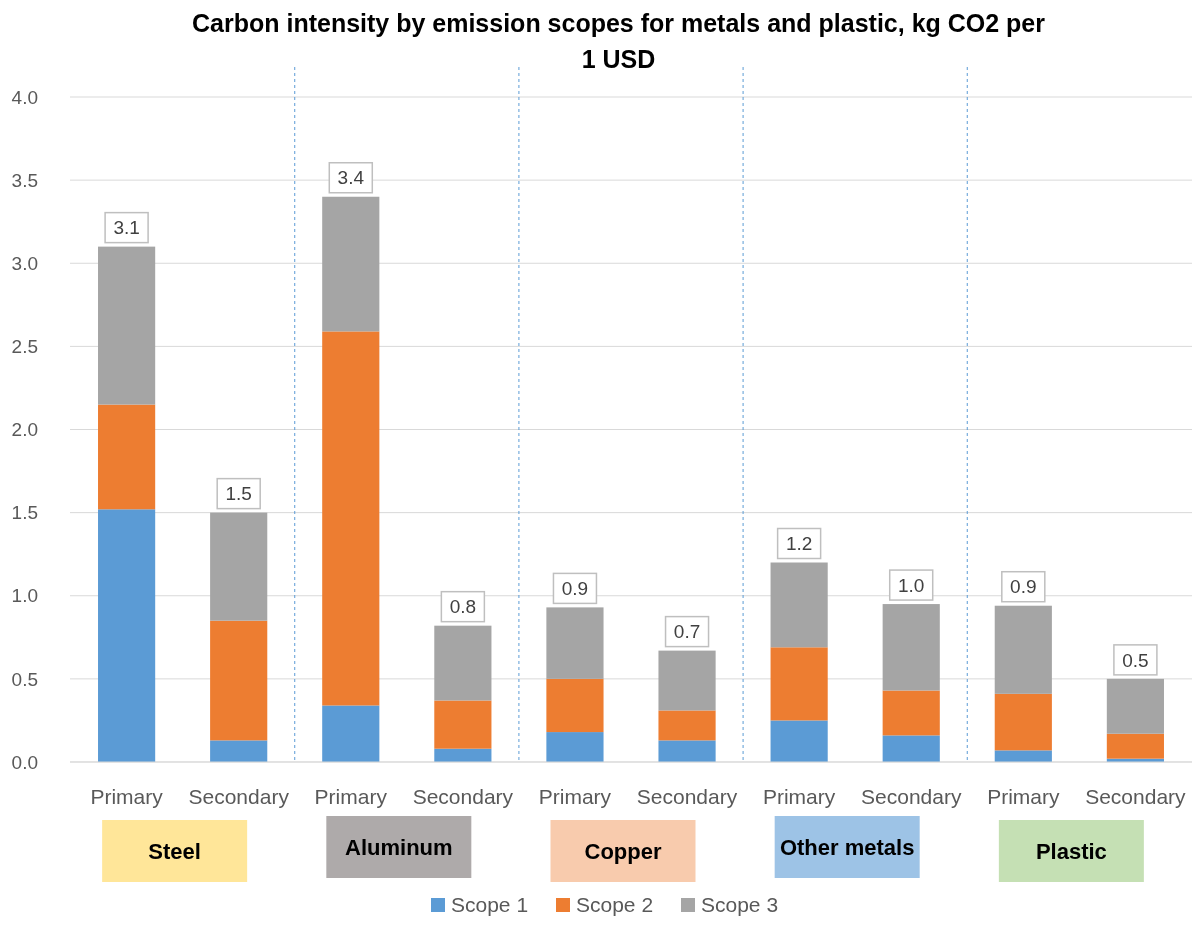 Image resolution: width=1197 pixels, height=929 pixels. Describe the element at coordinates (24, 679) in the screenshot. I see `y-tick-label: 0.5` at that location.